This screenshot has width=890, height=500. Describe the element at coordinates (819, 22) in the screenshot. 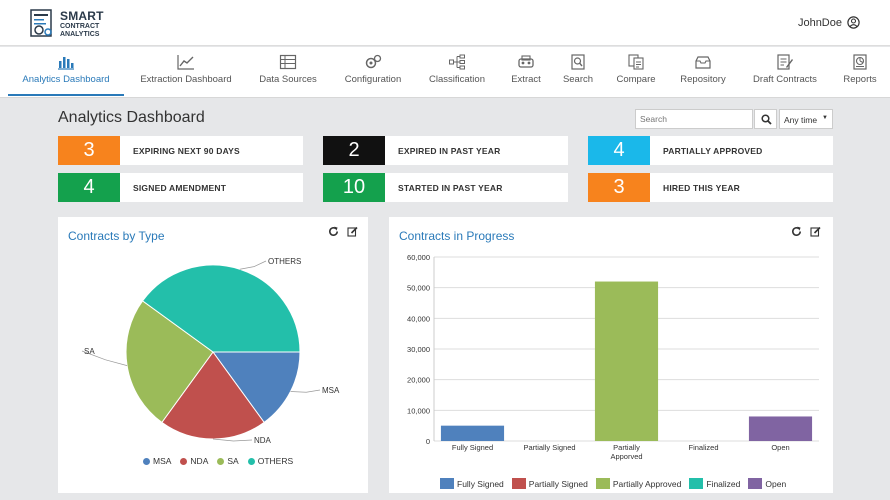

I see `username: JohnDoe` at that location.